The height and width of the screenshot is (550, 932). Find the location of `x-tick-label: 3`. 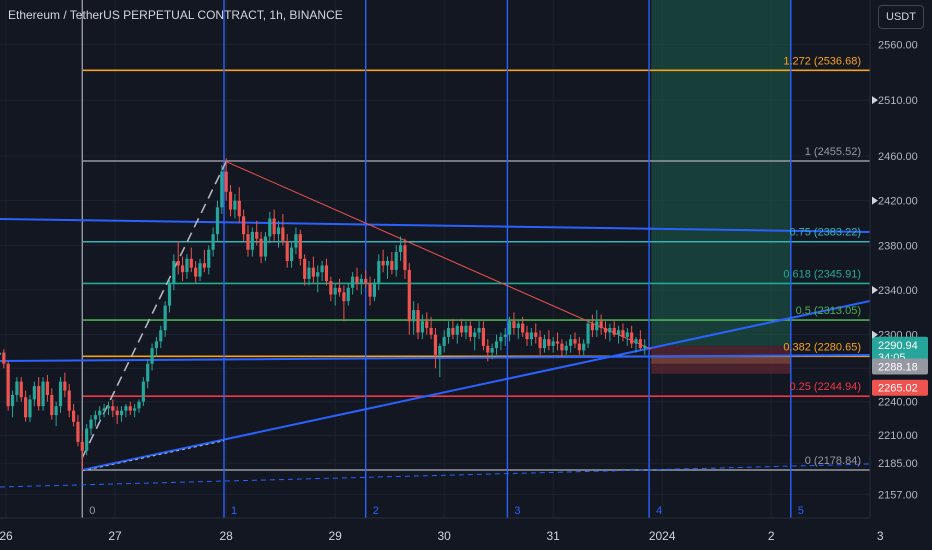

x-tick-label: 3 is located at coordinates (880, 536).